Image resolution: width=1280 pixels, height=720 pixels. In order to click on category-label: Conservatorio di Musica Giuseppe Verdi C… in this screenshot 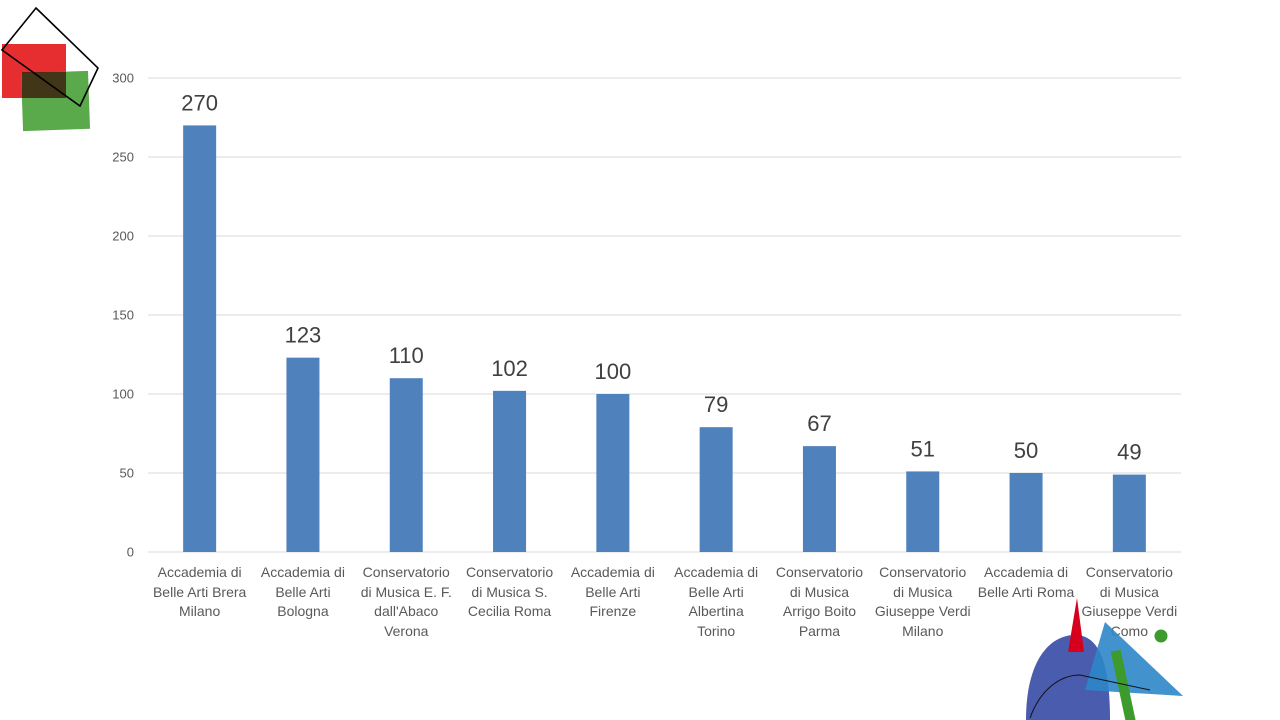, I will do `click(1129, 601)`.